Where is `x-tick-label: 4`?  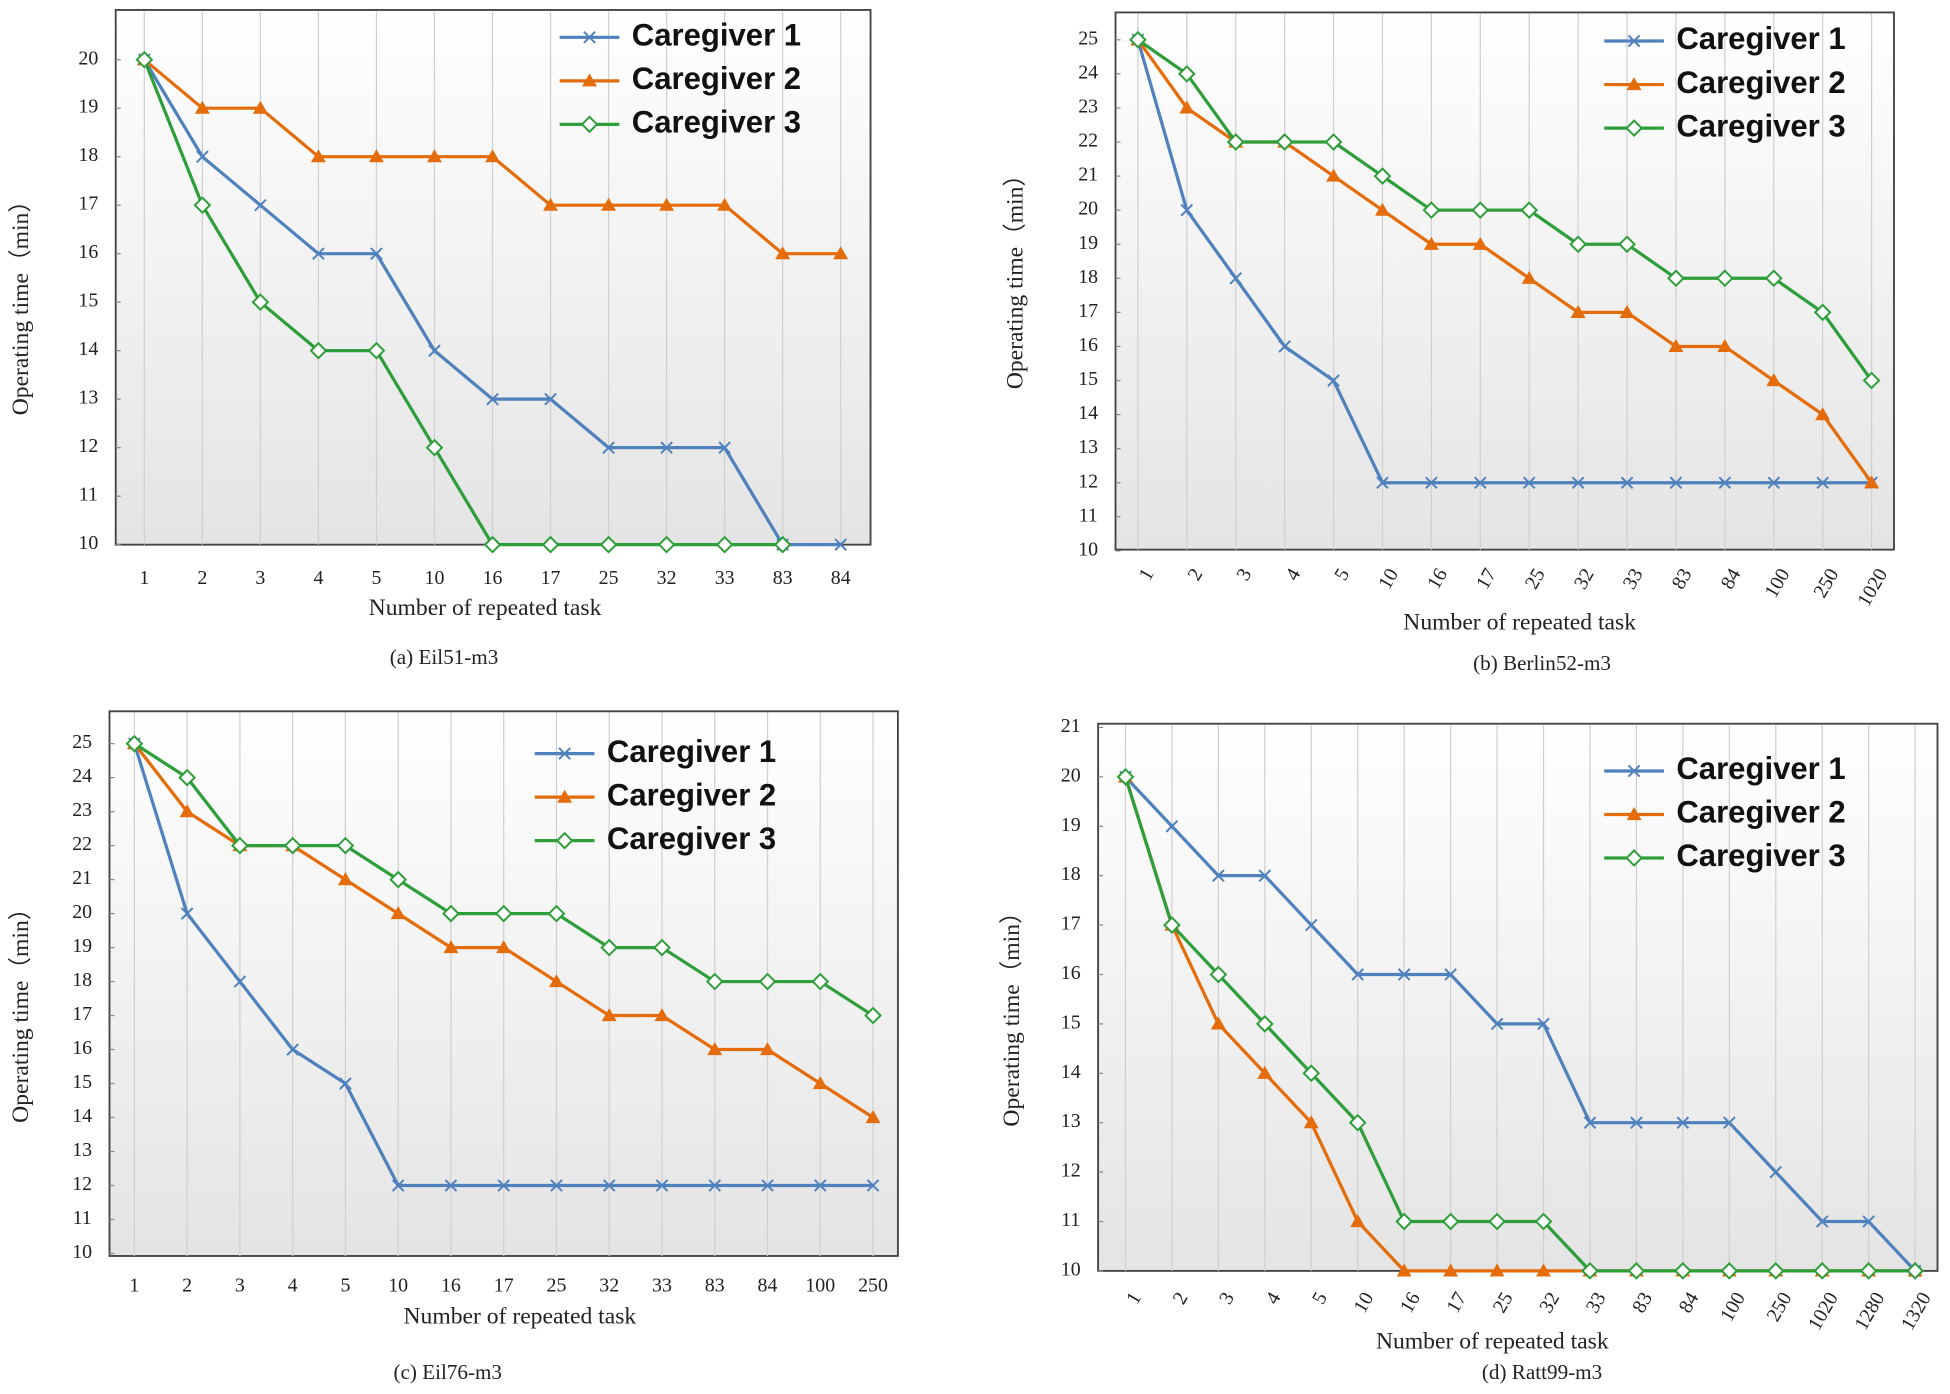
x-tick-label: 4 is located at coordinates (1293, 575).